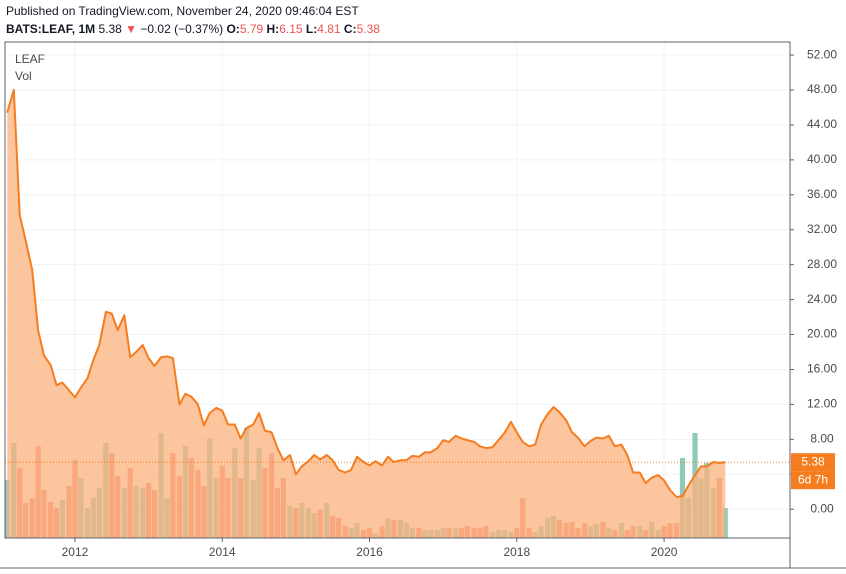 The height and width of the screenshot is (574, 846). Describe the element at coordinates (822, 54) in the screenshot. I see `y-tick-label: 52.00` at that location.